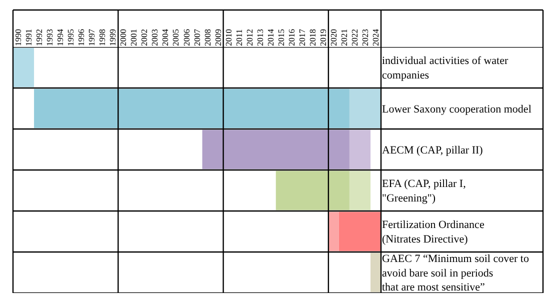  What do you see at coordinates (102, 37) in the screenshot?
I see `x-tick-label: 1998` at bounding box center [102, 37].